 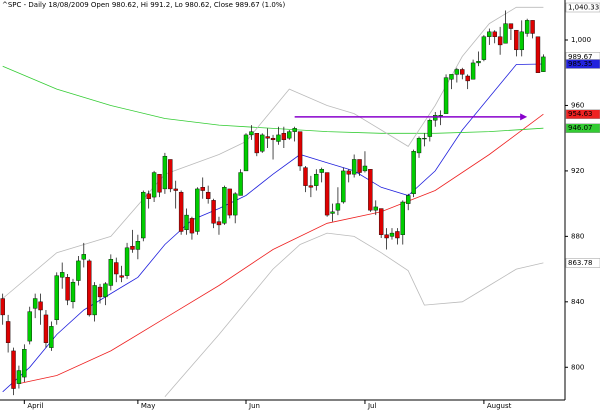 I want to click on price-label: 985.35, so click(x=580, y=64).